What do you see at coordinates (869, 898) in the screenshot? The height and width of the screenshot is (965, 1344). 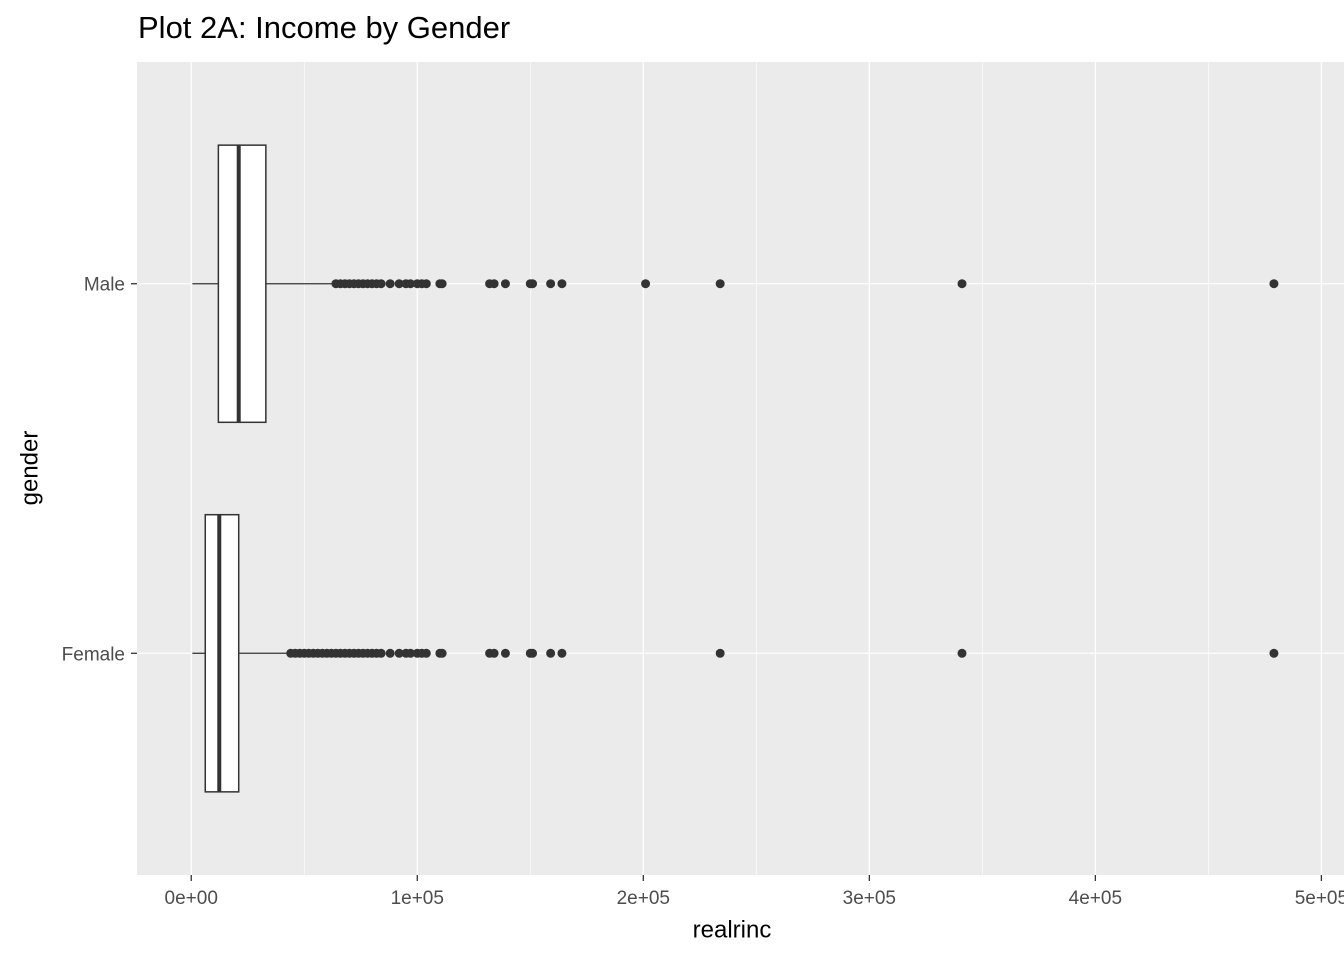 I see `x-tick-label: 3e+05` at bounding box center [869, 898].